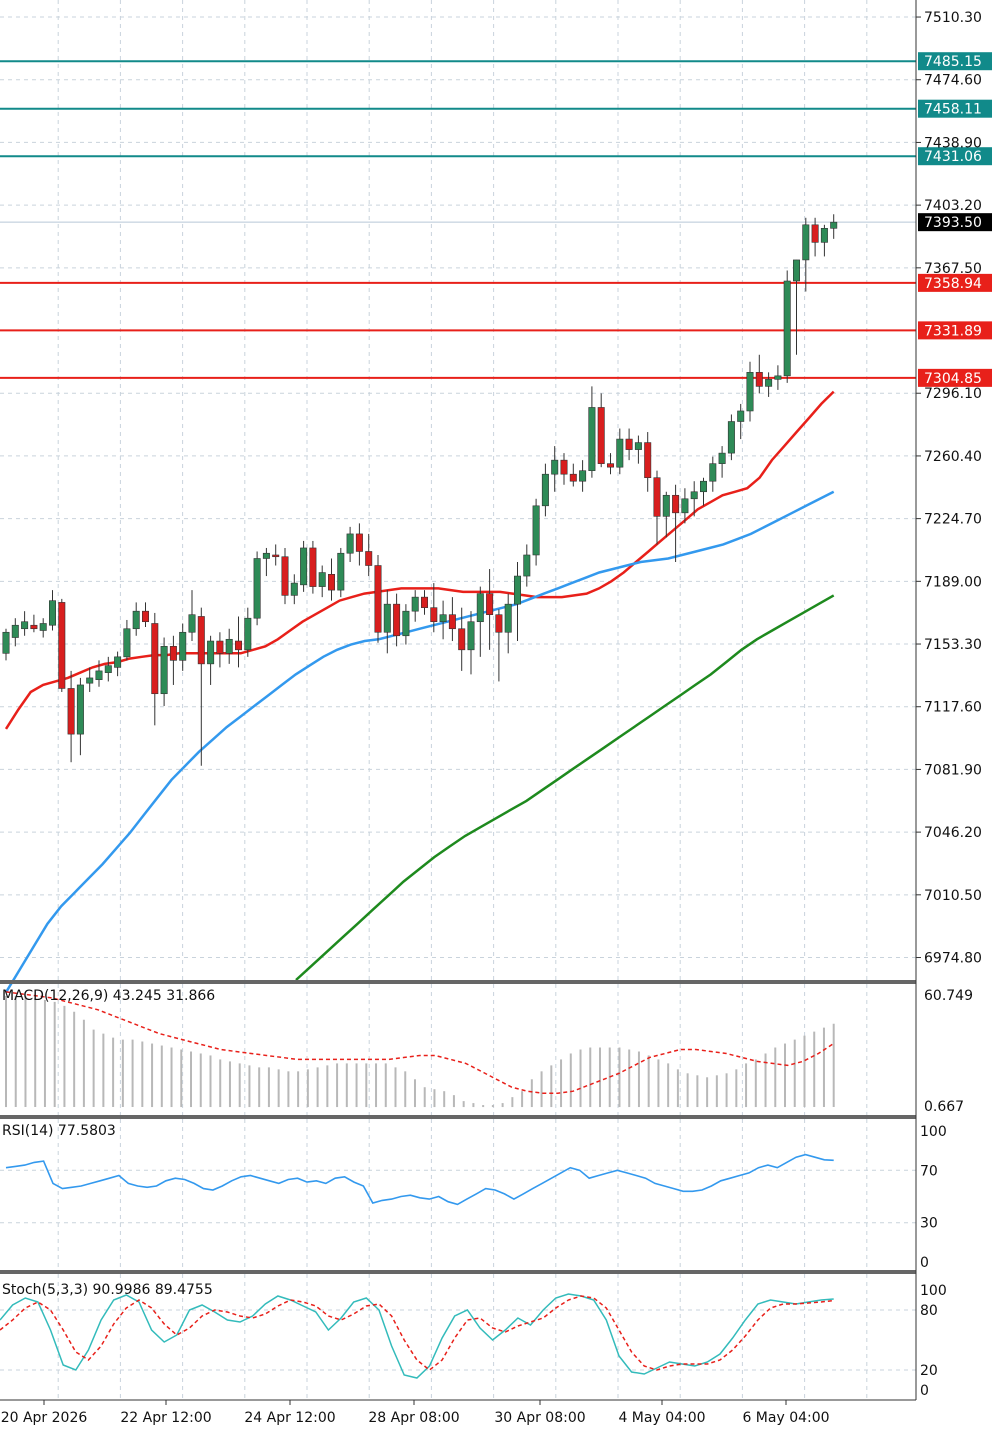  Describe the element at coordinates (413, 1418) in the screenshot. I see `x-tick-label: 28 Apr 08:00` at that location.